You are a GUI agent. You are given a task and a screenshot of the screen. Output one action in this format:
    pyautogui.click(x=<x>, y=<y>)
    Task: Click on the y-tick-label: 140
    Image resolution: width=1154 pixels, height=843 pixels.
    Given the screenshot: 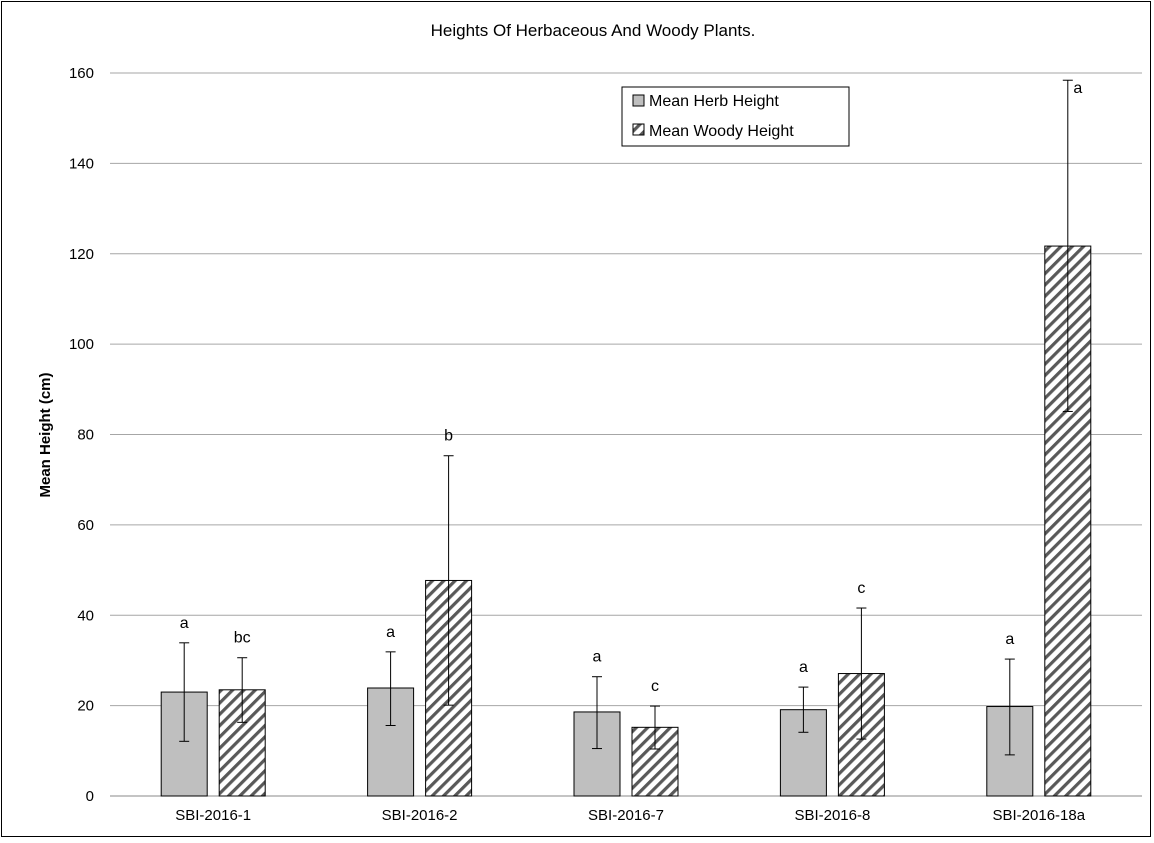 What is the action you would take?
    pyautogui.click(x=81, y=163)
    